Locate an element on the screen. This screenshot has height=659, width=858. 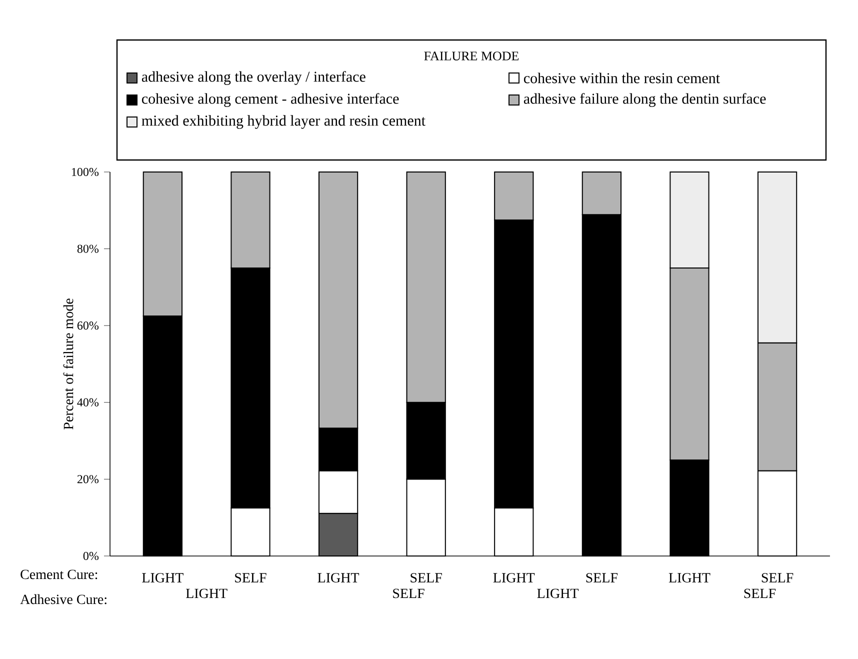
legend-title: FAILURE MODE is located at coordinates (471, 56).